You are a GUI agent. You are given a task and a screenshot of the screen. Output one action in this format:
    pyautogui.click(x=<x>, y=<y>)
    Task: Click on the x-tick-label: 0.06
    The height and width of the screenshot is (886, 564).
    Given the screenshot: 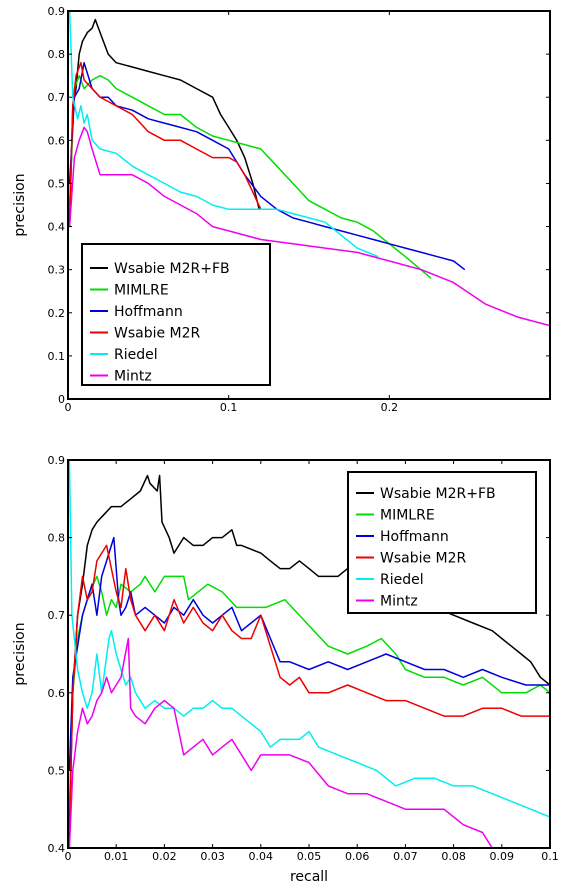 What is the action you would take?
    pyautogui.click(x=357, y=856)
    